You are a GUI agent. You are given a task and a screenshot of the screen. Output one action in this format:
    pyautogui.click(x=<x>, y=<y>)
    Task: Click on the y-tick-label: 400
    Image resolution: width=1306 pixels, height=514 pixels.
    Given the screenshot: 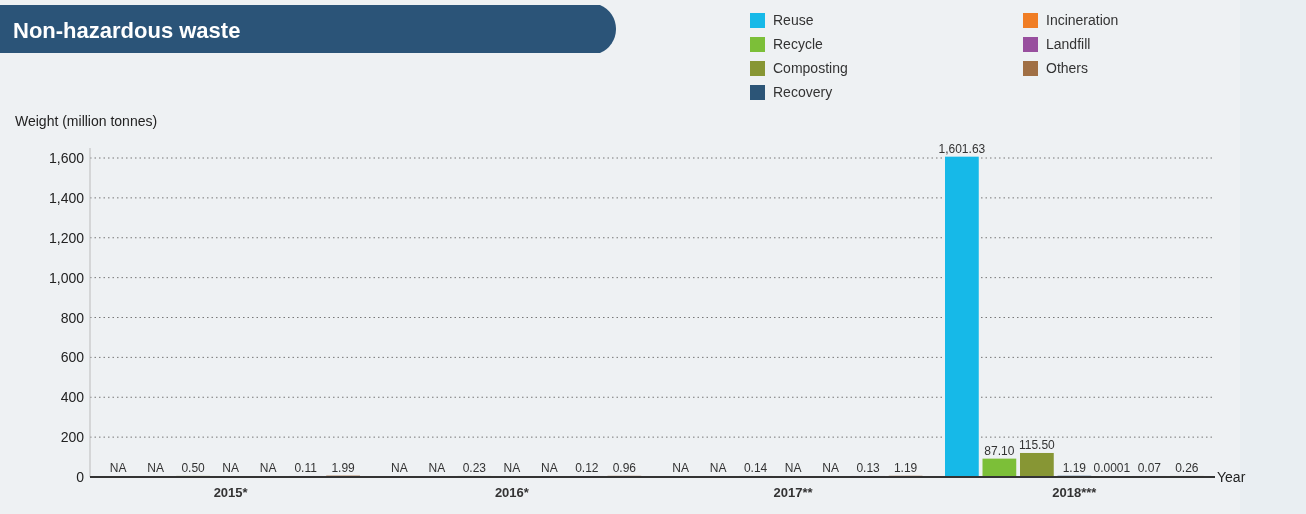 What is the action you would take?
    pyautogui.click(x=72, y=397)
    